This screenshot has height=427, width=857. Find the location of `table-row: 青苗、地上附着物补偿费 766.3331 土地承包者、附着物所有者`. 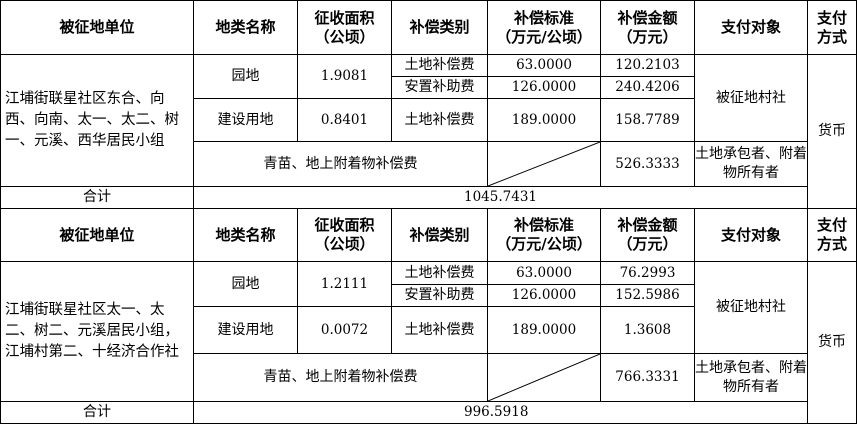

table-row: 青苗、地上附着物补偿费 766.3331 土地承包者、附着物所有者 is located at coordinates (429, 377).